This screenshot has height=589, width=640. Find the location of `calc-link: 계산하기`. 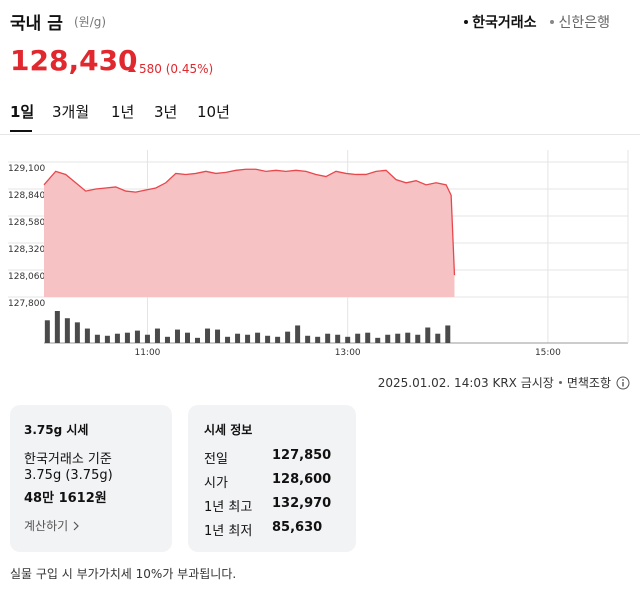

calc-link: 계산하기 is located at coordinates (52, 525).